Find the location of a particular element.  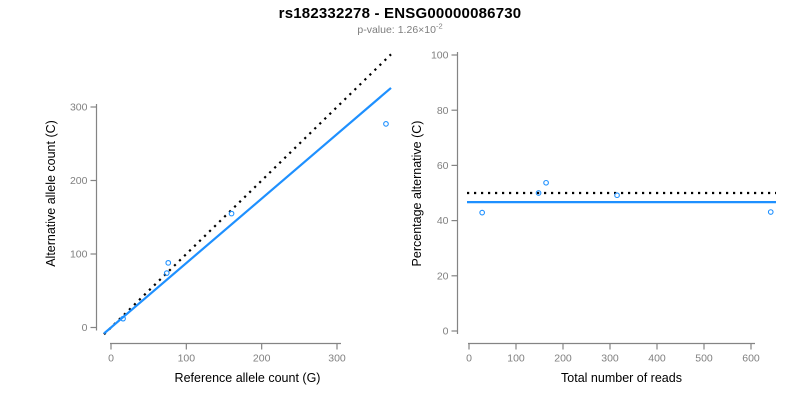

x-axis-title: Total number of reads is located at coordinates (621, 378).